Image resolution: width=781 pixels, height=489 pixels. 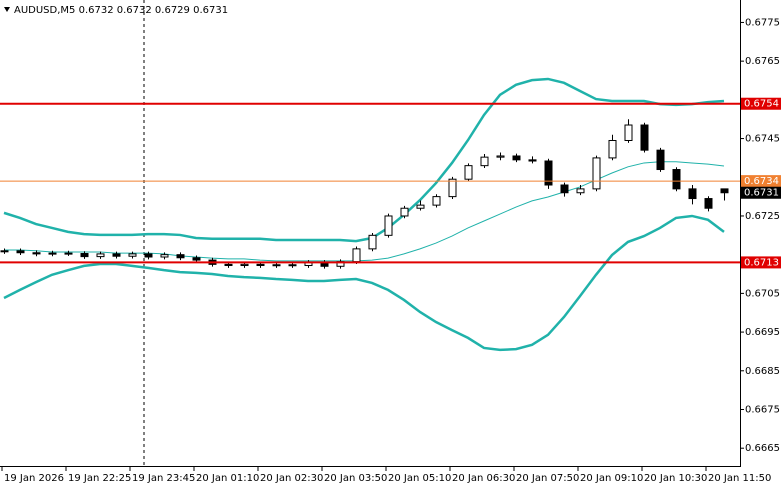 What do you see at coordinates (762, 293) in the screenshot?
I see `y-tick-label: 0.6705` at bounding box center [762, 293].